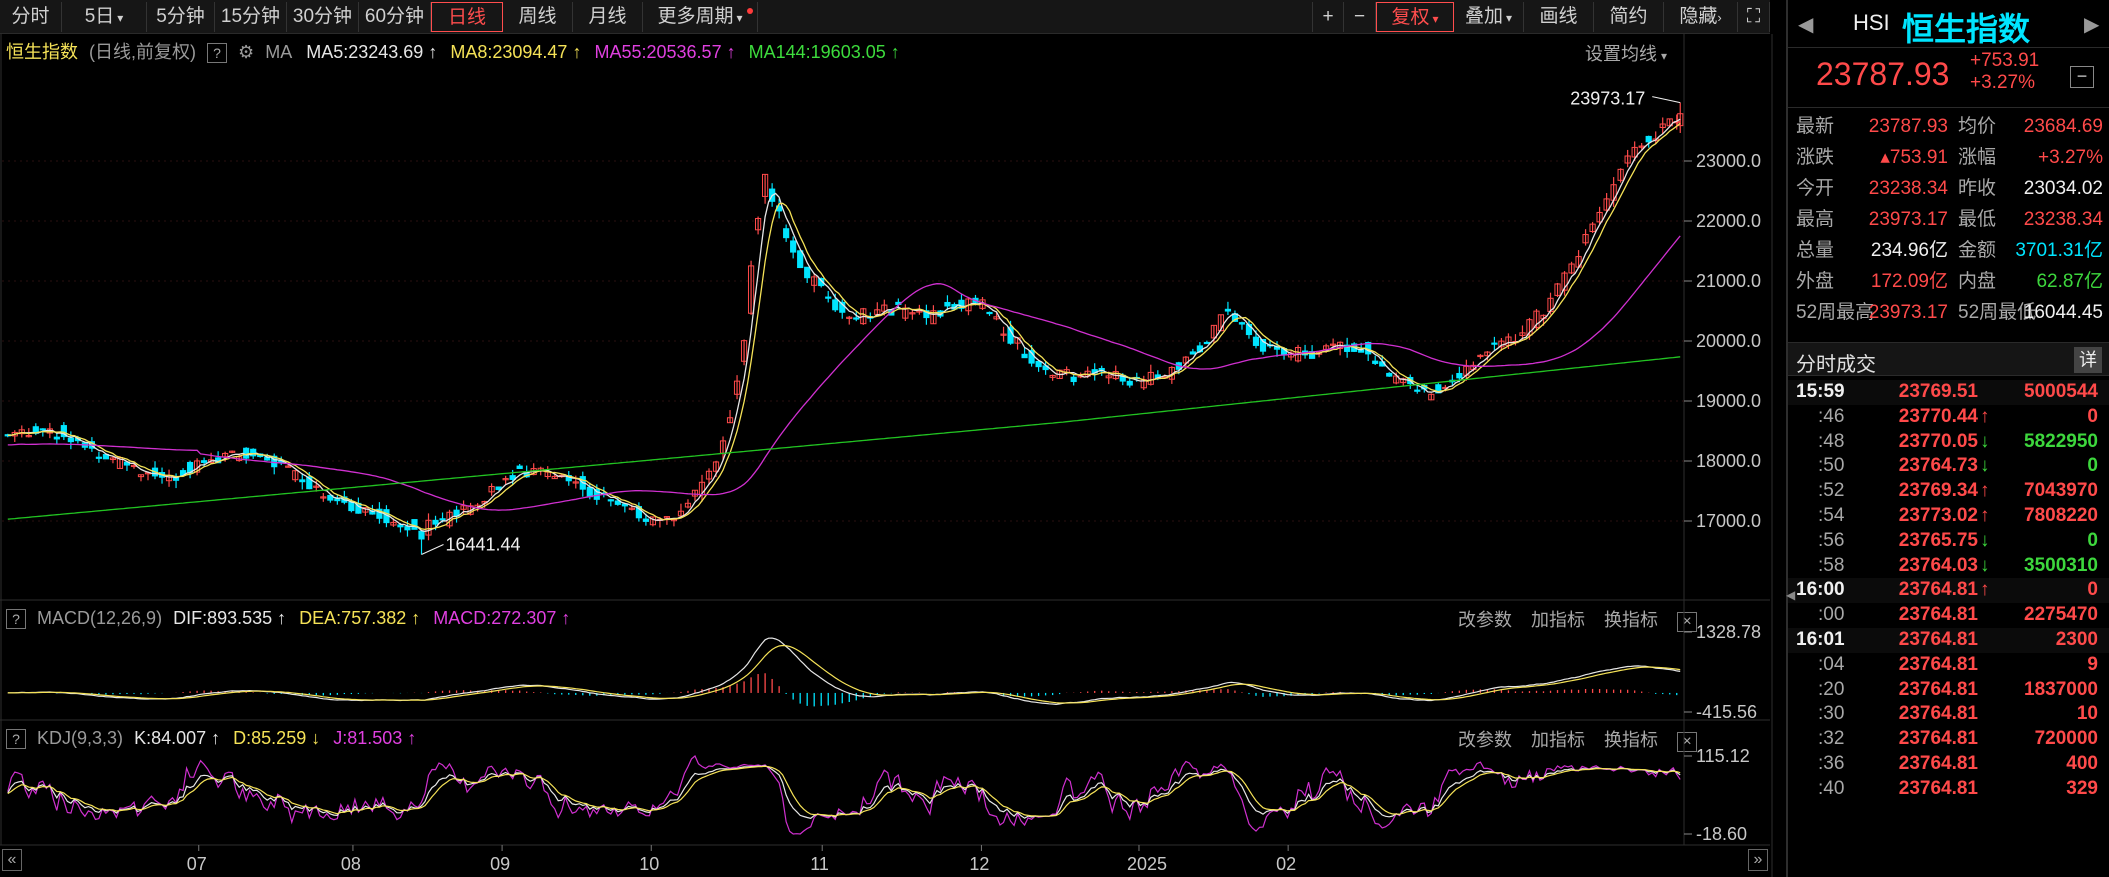  What do you see at coordinates (80, 738) in the screenshot?
I see `kdj-title: KDJ(9,3,3)` at bounding box center [80, 738].